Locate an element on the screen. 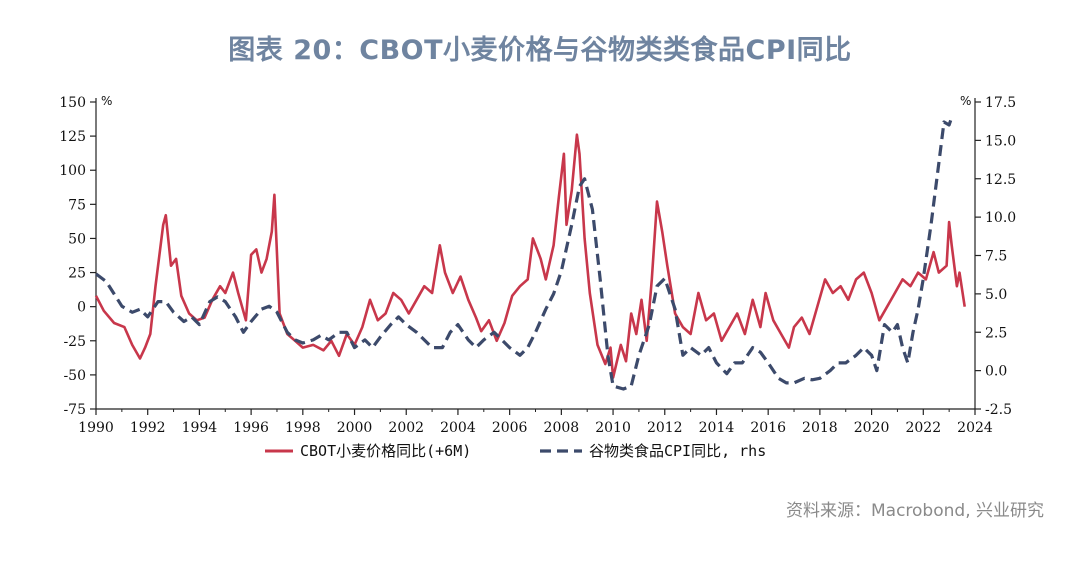 The image size is (1080, 566). right-tick-label: 10.0 is located at coordinates (1000, 218).